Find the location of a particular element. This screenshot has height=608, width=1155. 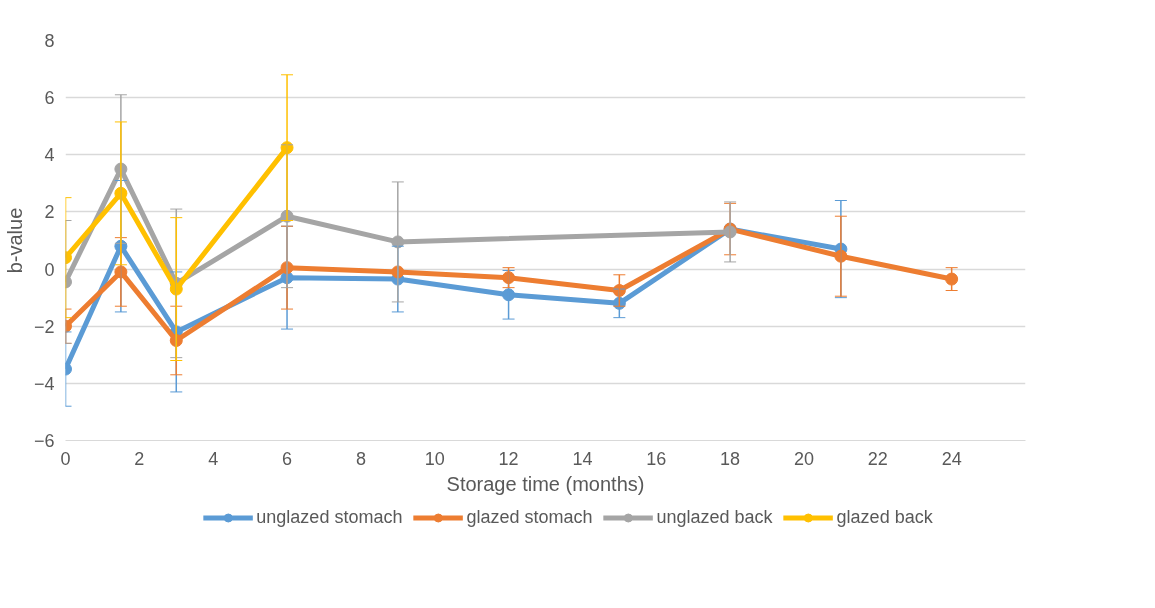

x-tick-label: 8 is located at coordinates (360, 458).